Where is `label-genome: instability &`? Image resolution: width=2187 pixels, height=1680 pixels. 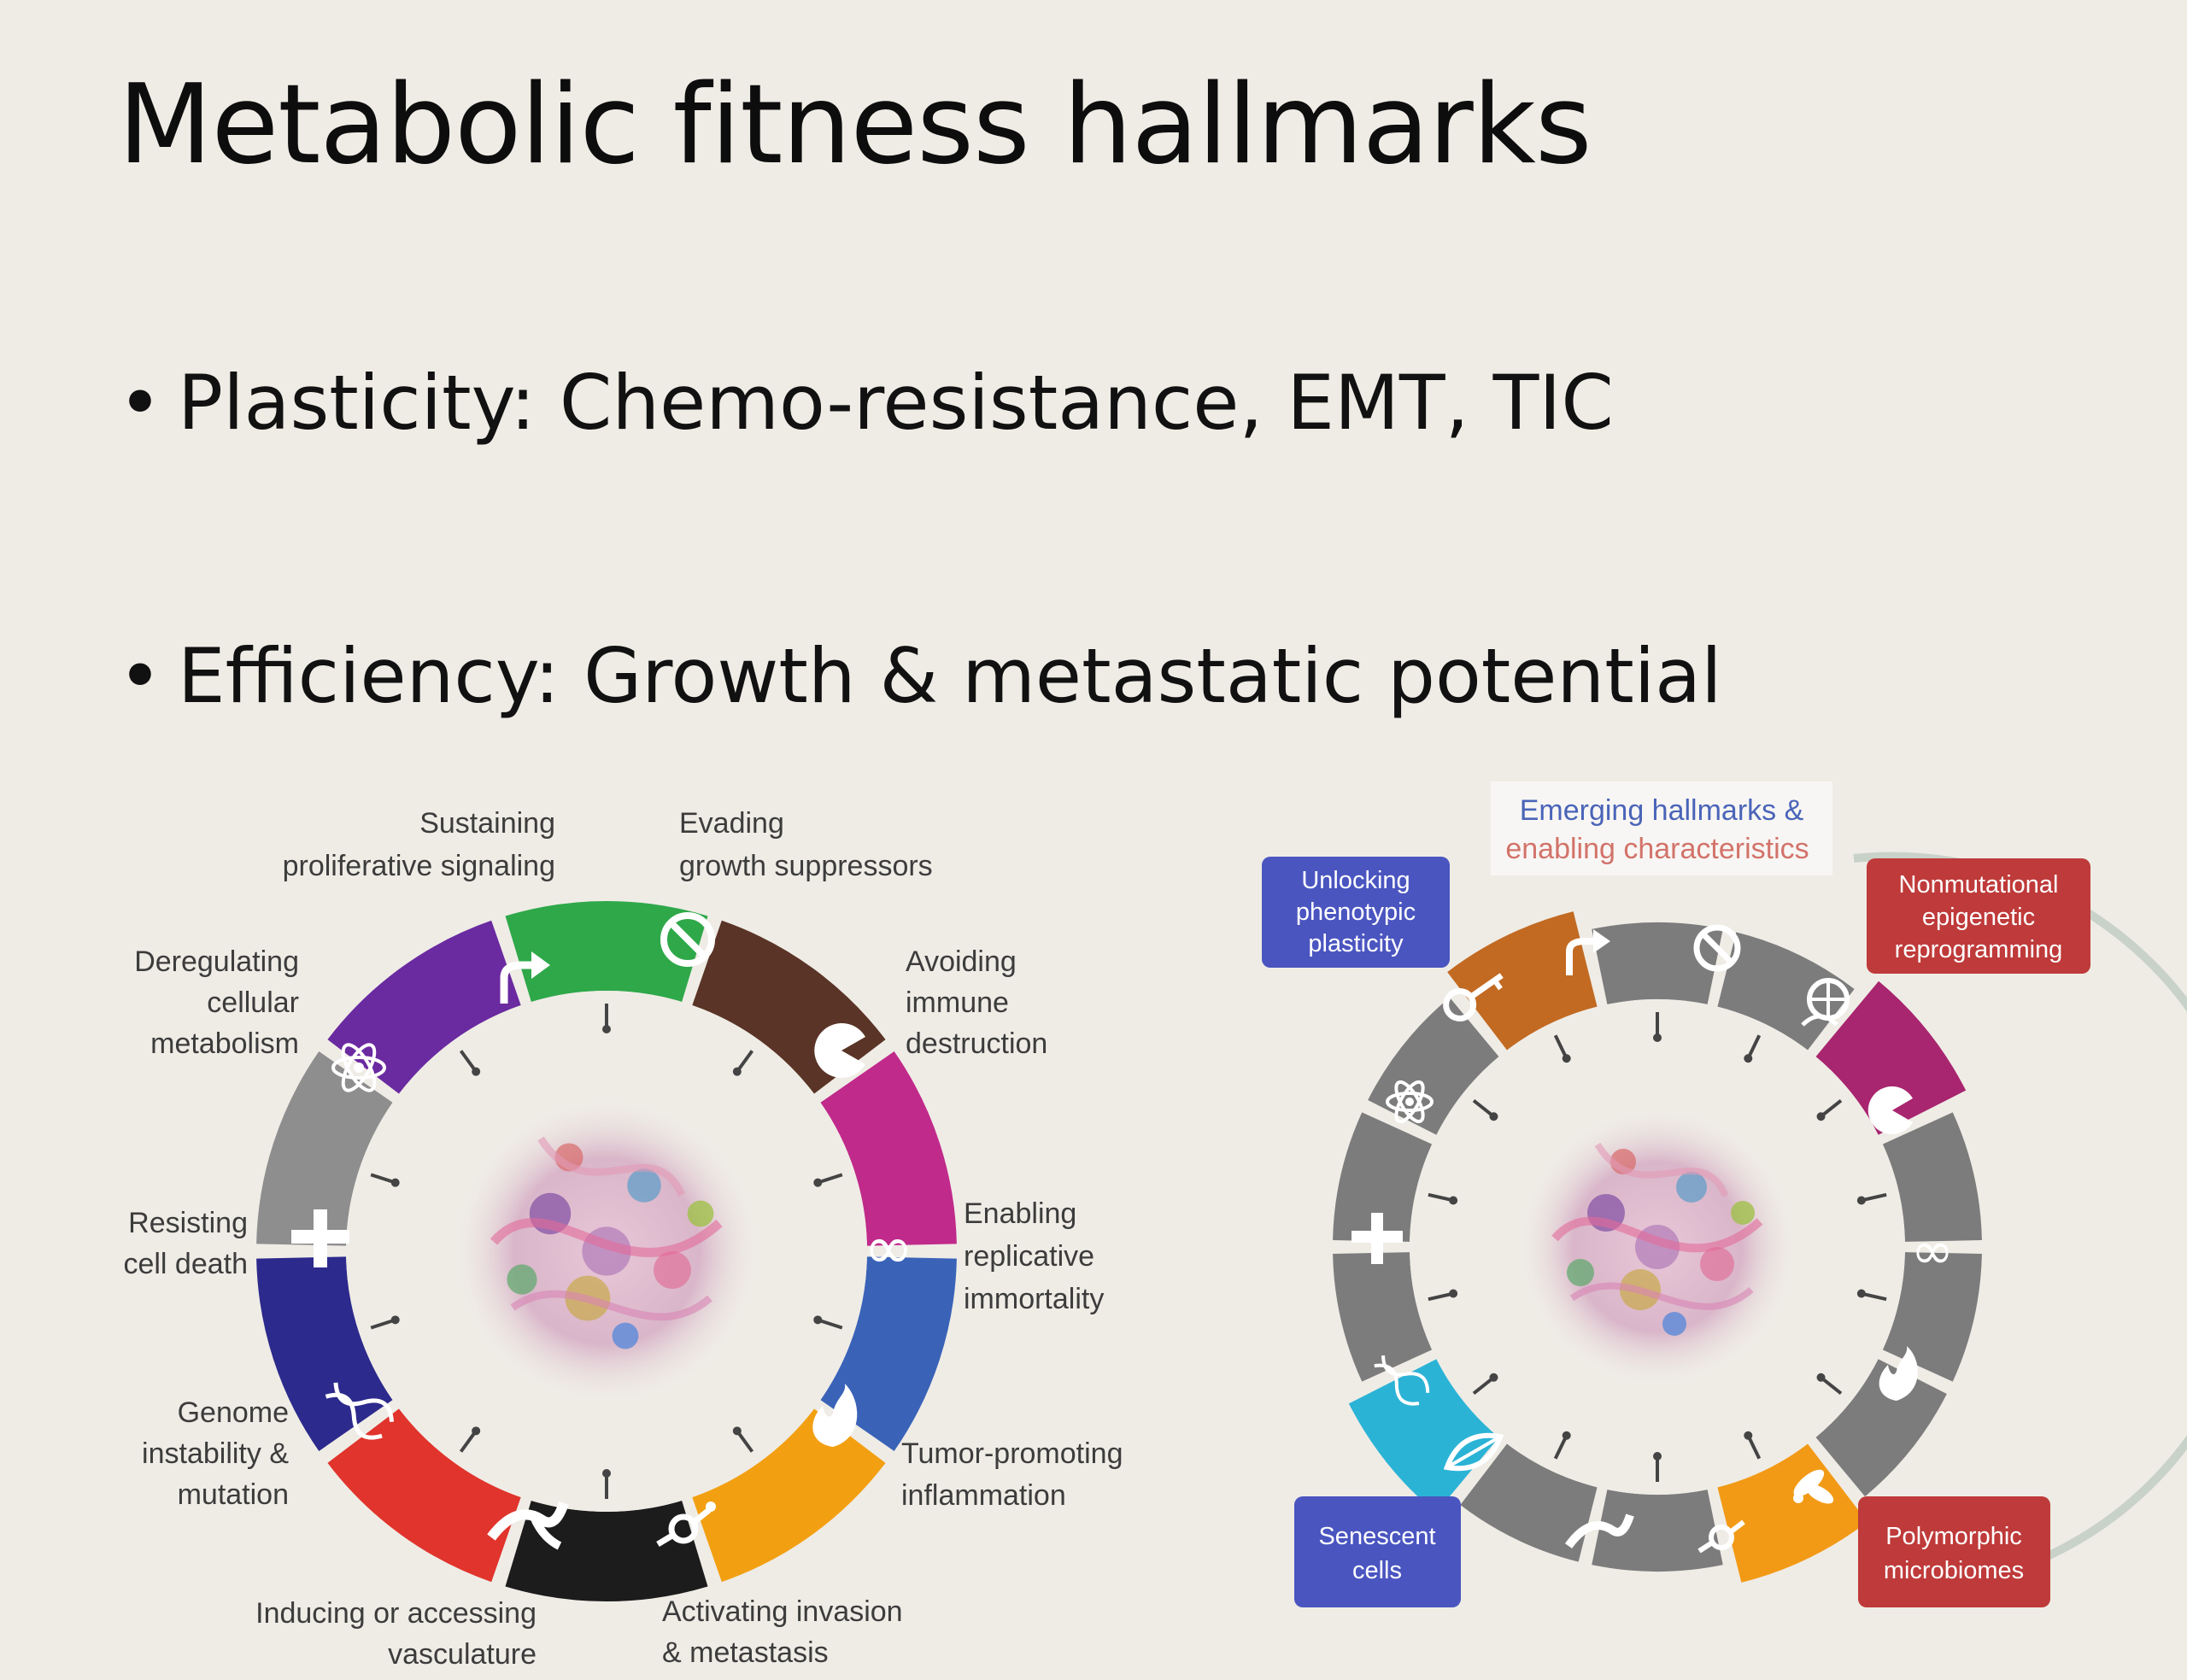 label-genome: instability & is located at coordinates (215, 1454).